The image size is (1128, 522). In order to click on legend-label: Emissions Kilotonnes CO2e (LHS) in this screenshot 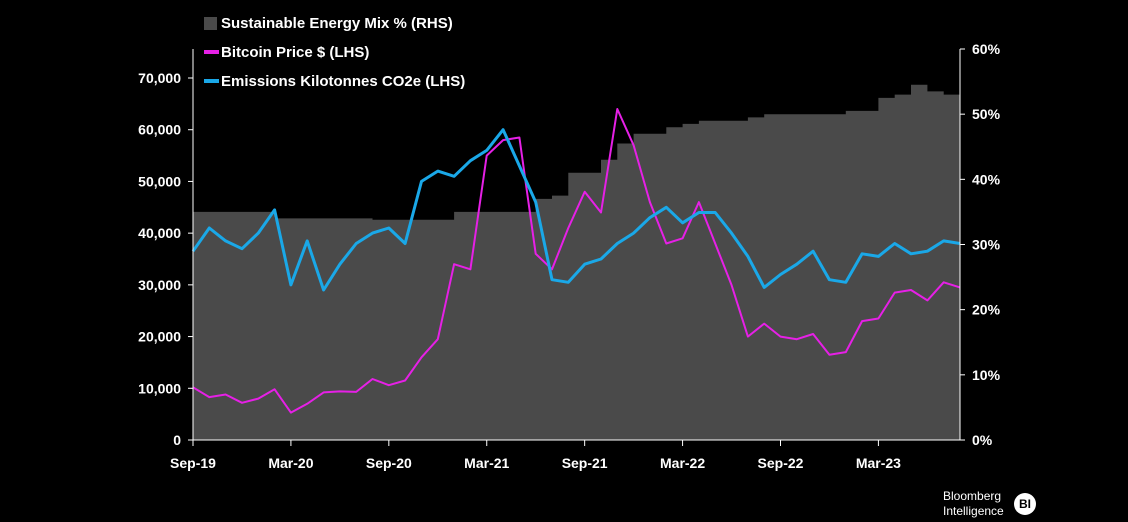, I will do `click(343, 81)`.